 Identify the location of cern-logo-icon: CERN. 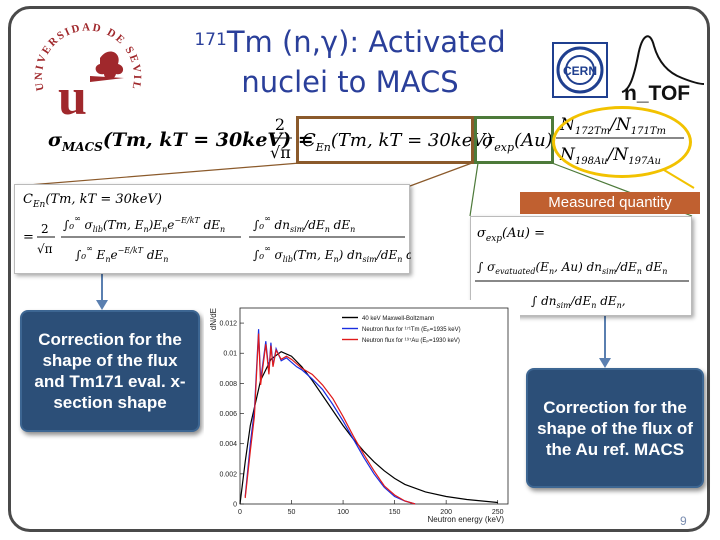
(580, 70).